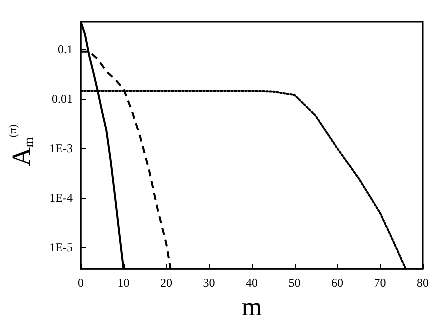 The width and height of the screenshot is (436, 325). What do you see at coordinates (423, 283) in the screenshot?
I see `x-tick-label: 80` at bounding box center [423, 283].